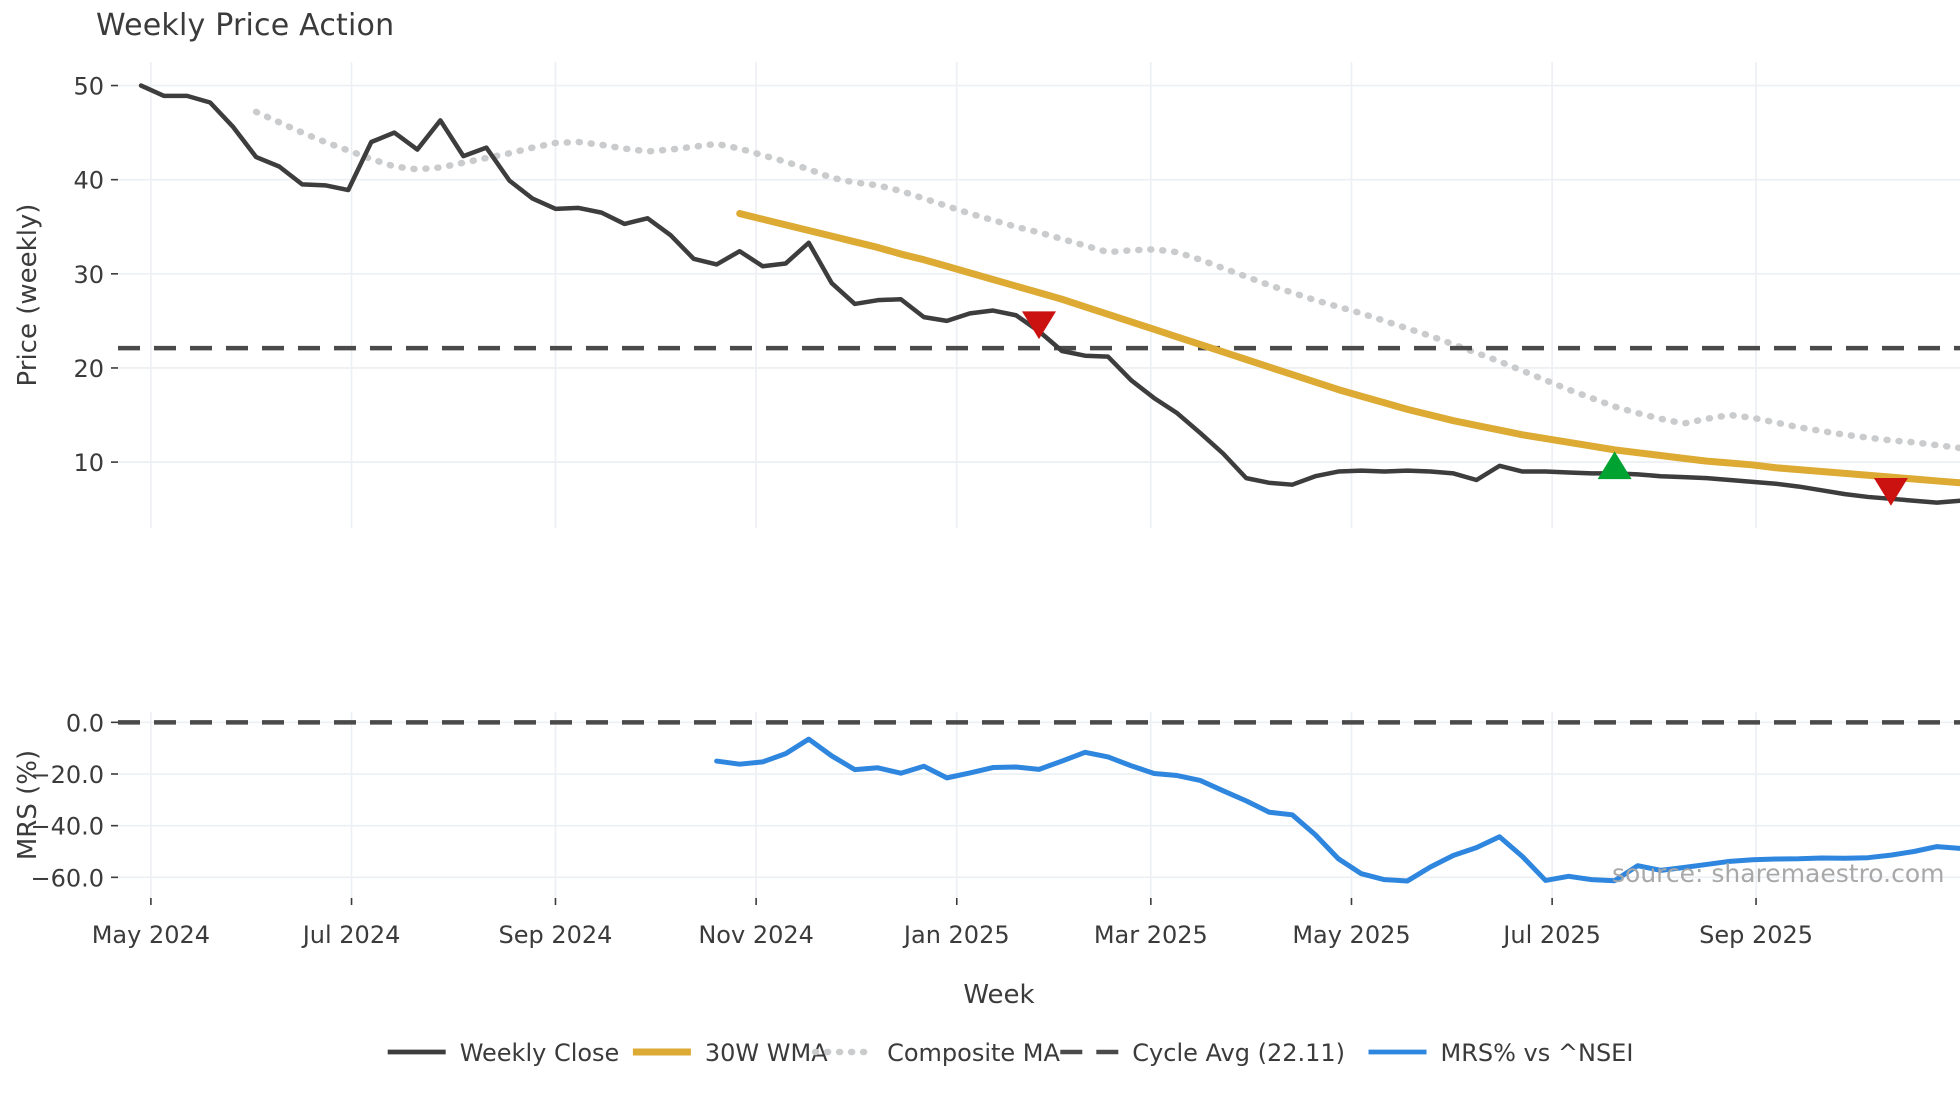  What do you see at coordinates (351, 935) in the screenshot?
I see `xtick-label-1: Jul 2024` at bounding box center [351, 935].